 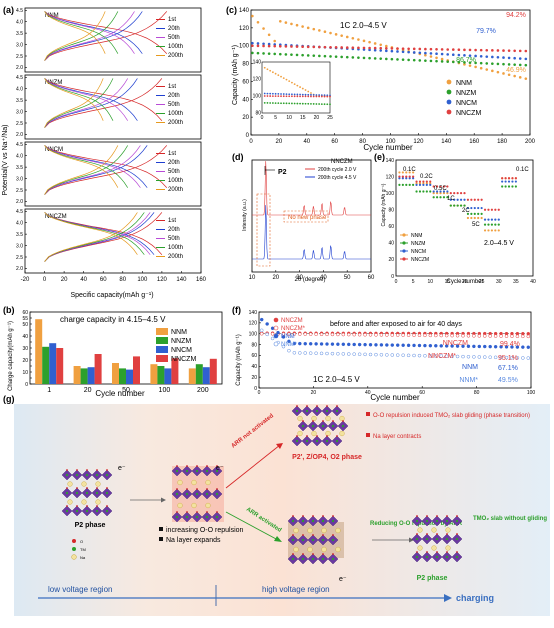 I want to click on schematic-p2-phase: P2 phase, so click(x=90, y=525).